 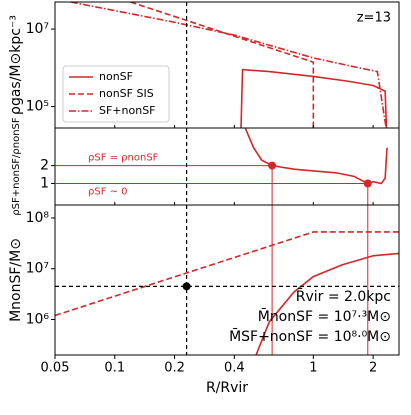 What do you see at coordinates (373, 368) in the screenshot?
I see `x-tick-label: 2` at bounding box center [373, 368].